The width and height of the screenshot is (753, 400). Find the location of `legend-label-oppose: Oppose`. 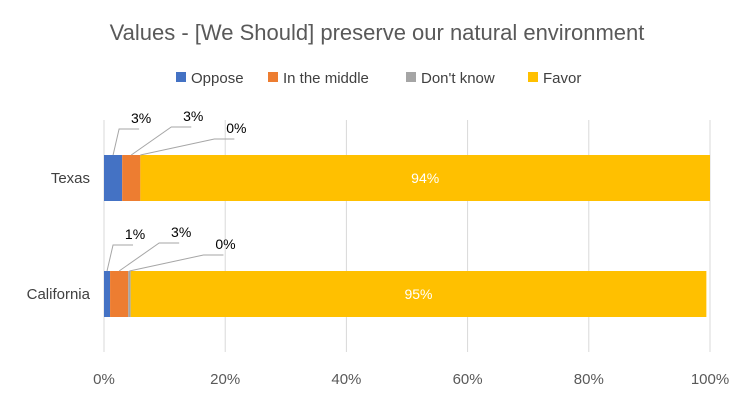

legend-label-oppose: Oppose is located at coordinates (217, 78).